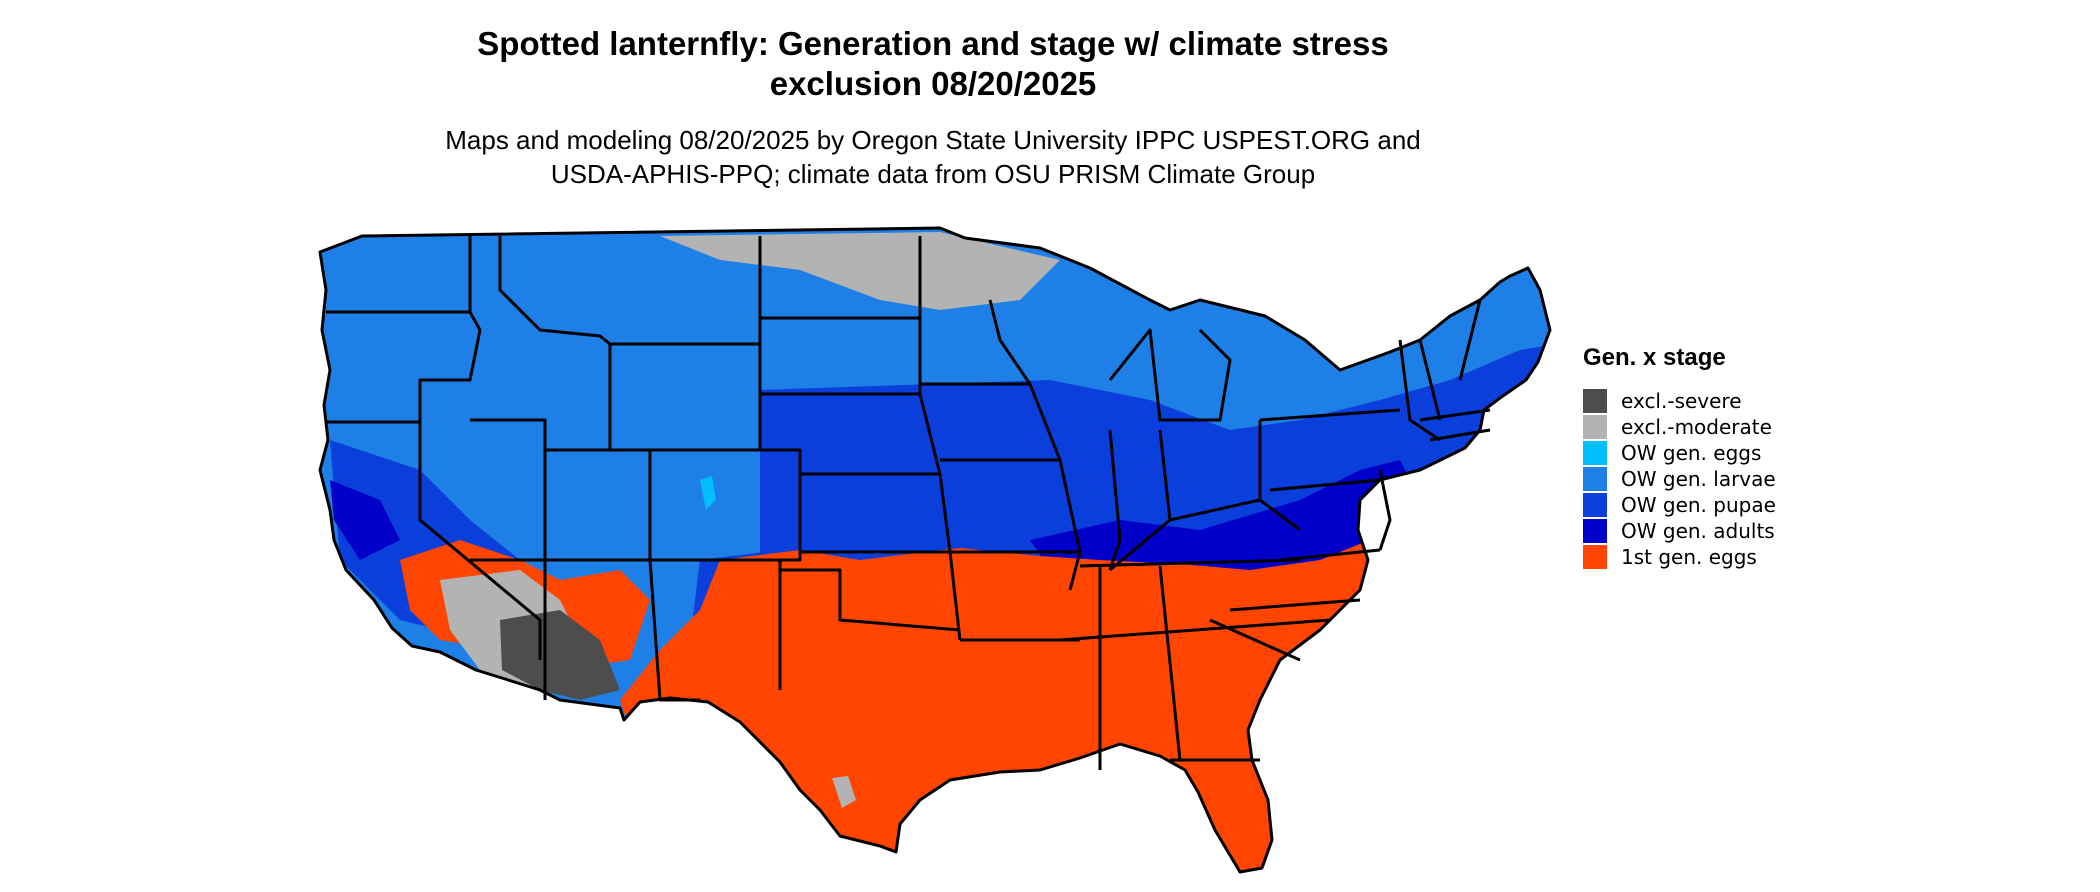 The image size is (2100, 892). I want to click on boundary-ny-ne, so click(1419, 390).